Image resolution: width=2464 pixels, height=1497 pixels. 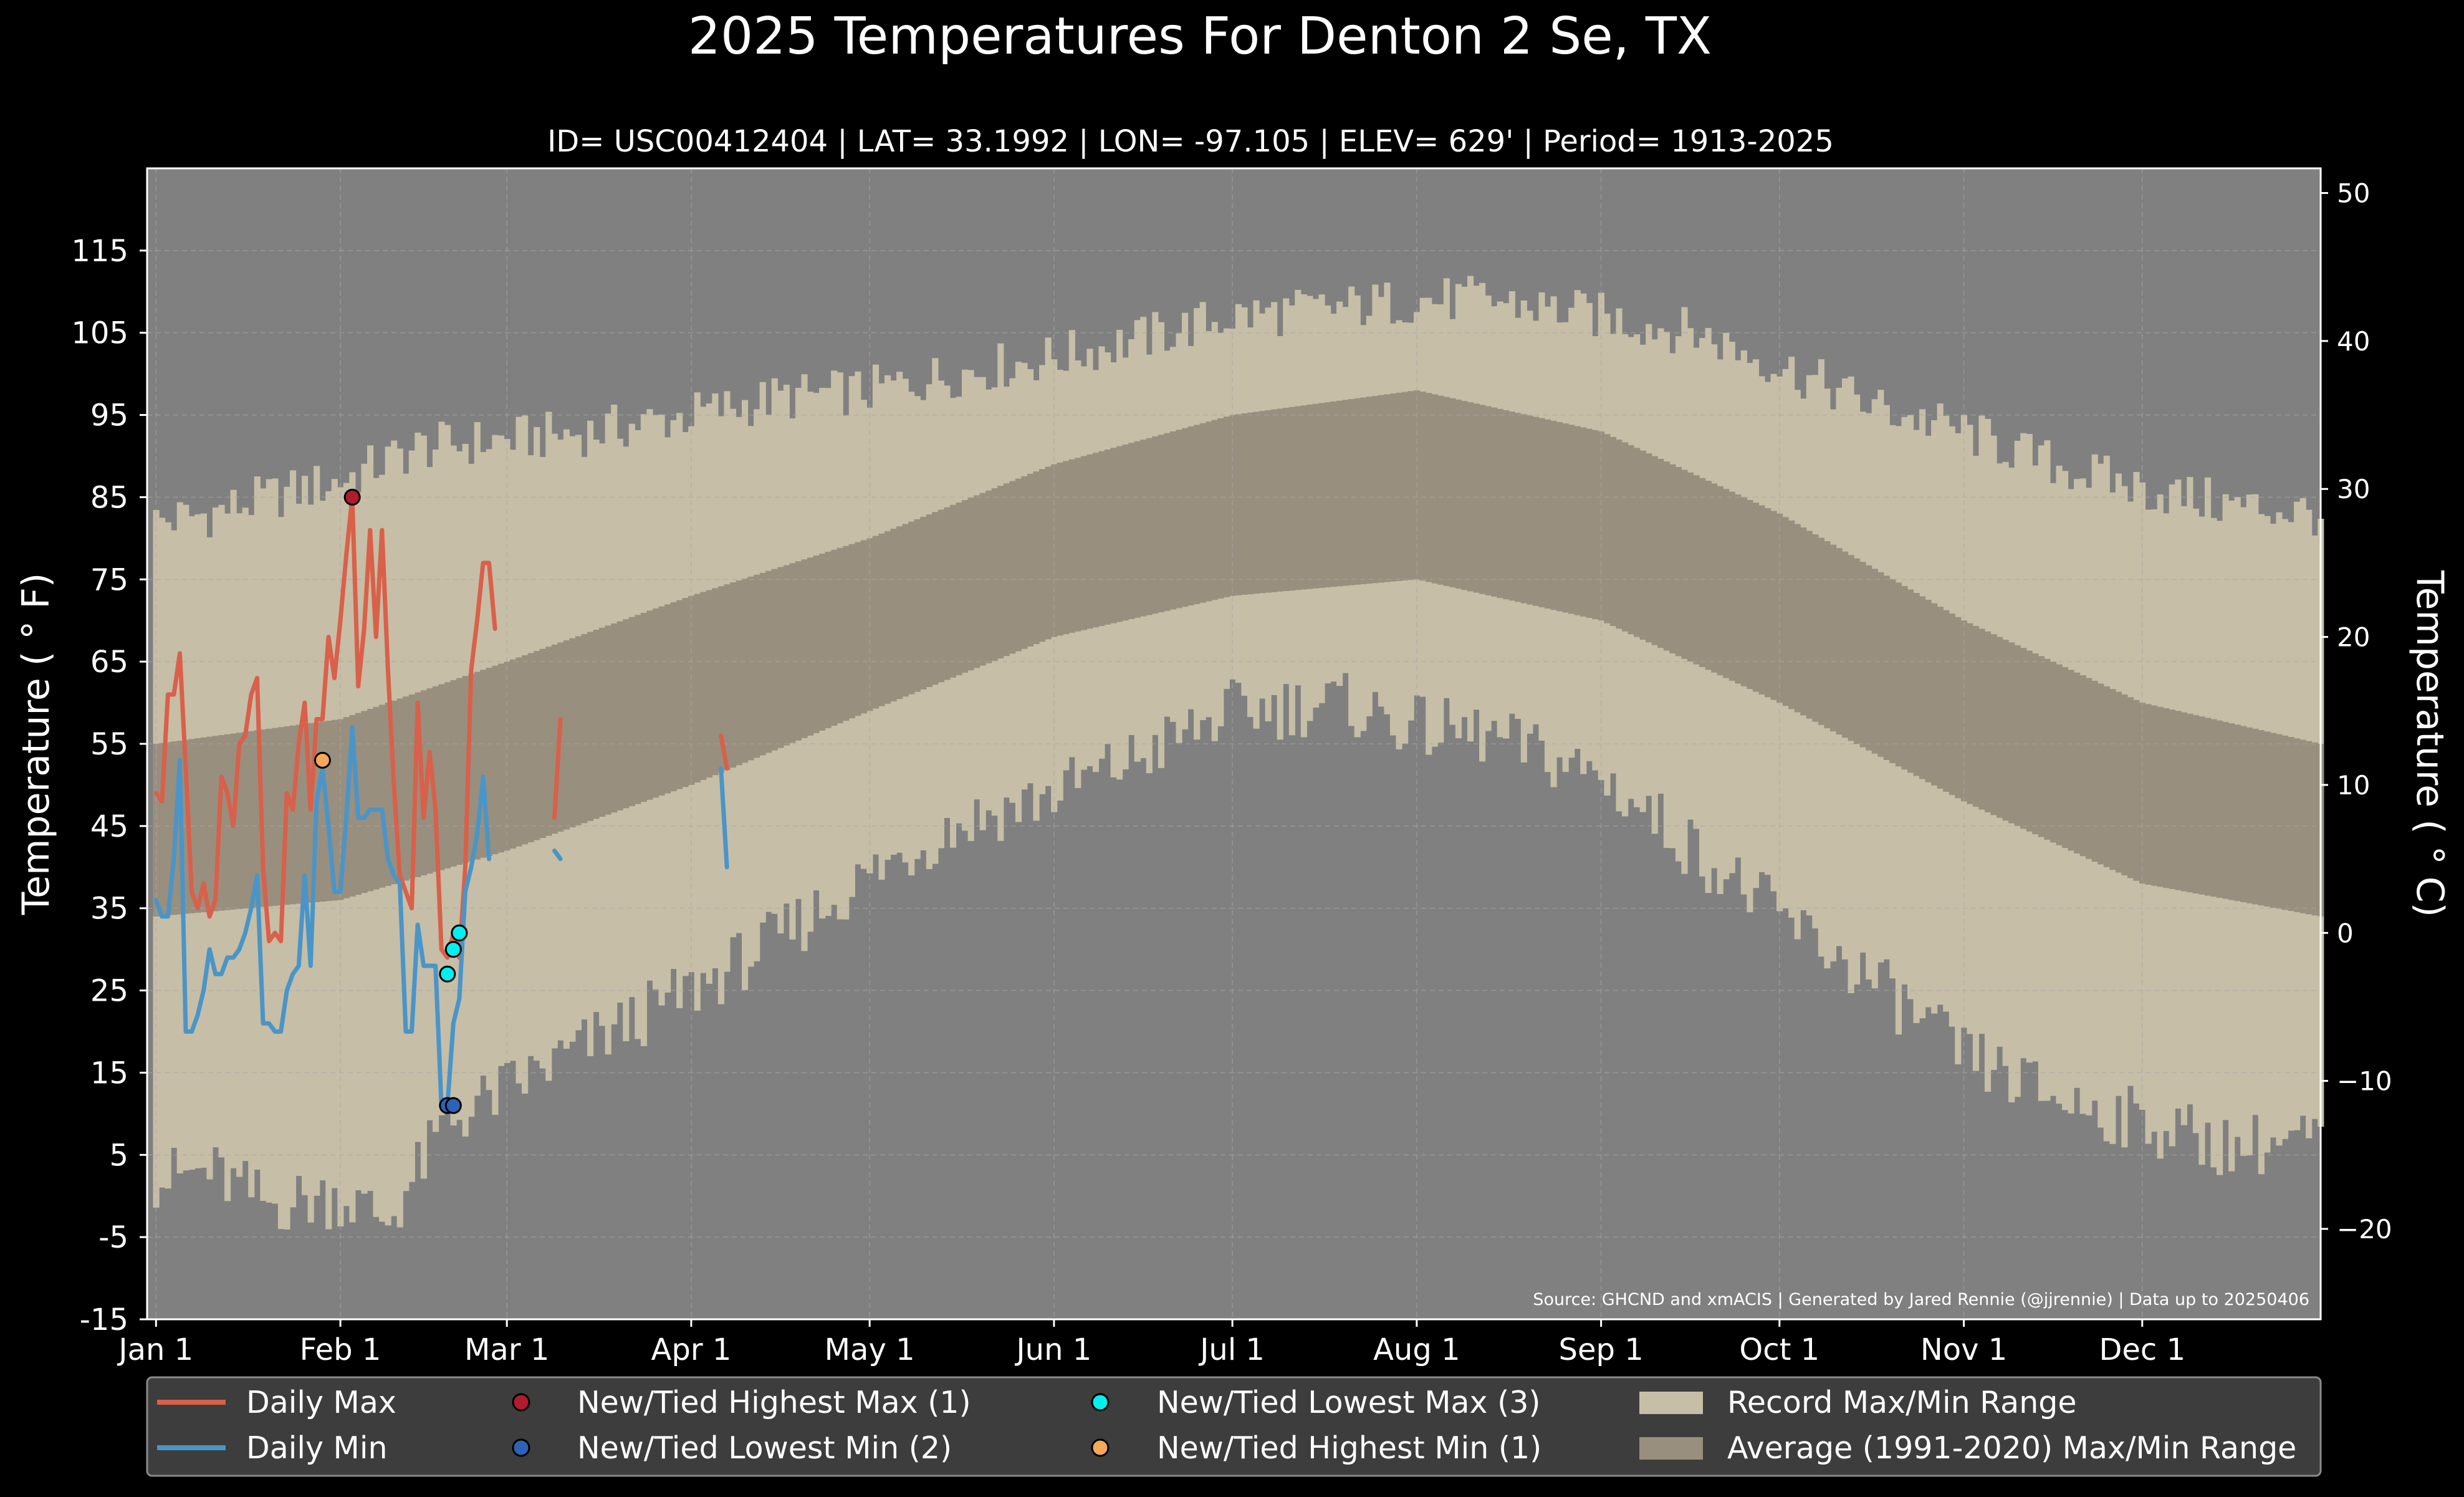 What do you see at coordinates (691, 1349) in the screenshot?
I see `x-tick-label: Apr 1` at bounding box center [691, 1349].